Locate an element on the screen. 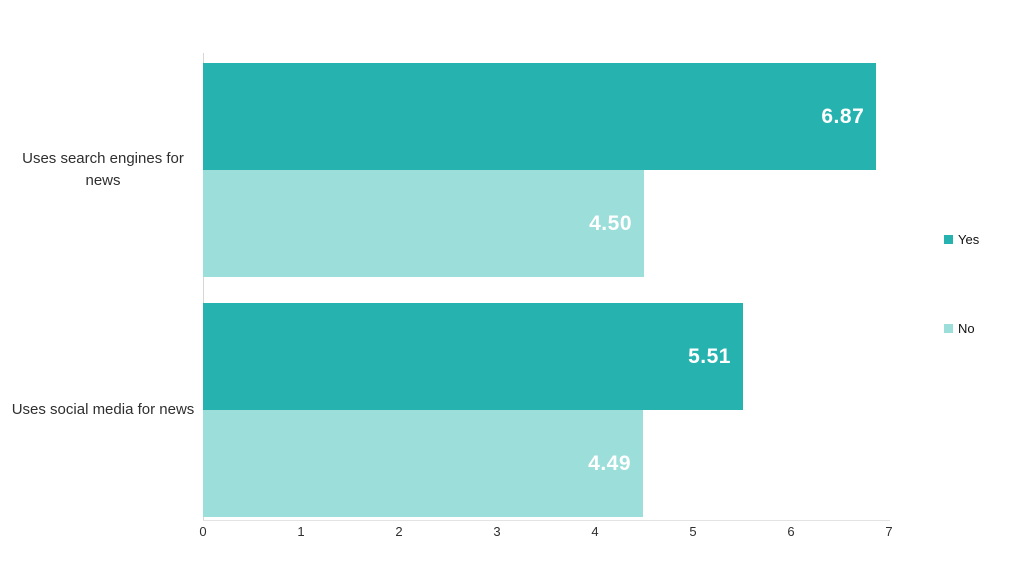 The height and width of the screenshot is (576, 1024). x-tick-label: 1 is located at coordinates (301, 531).